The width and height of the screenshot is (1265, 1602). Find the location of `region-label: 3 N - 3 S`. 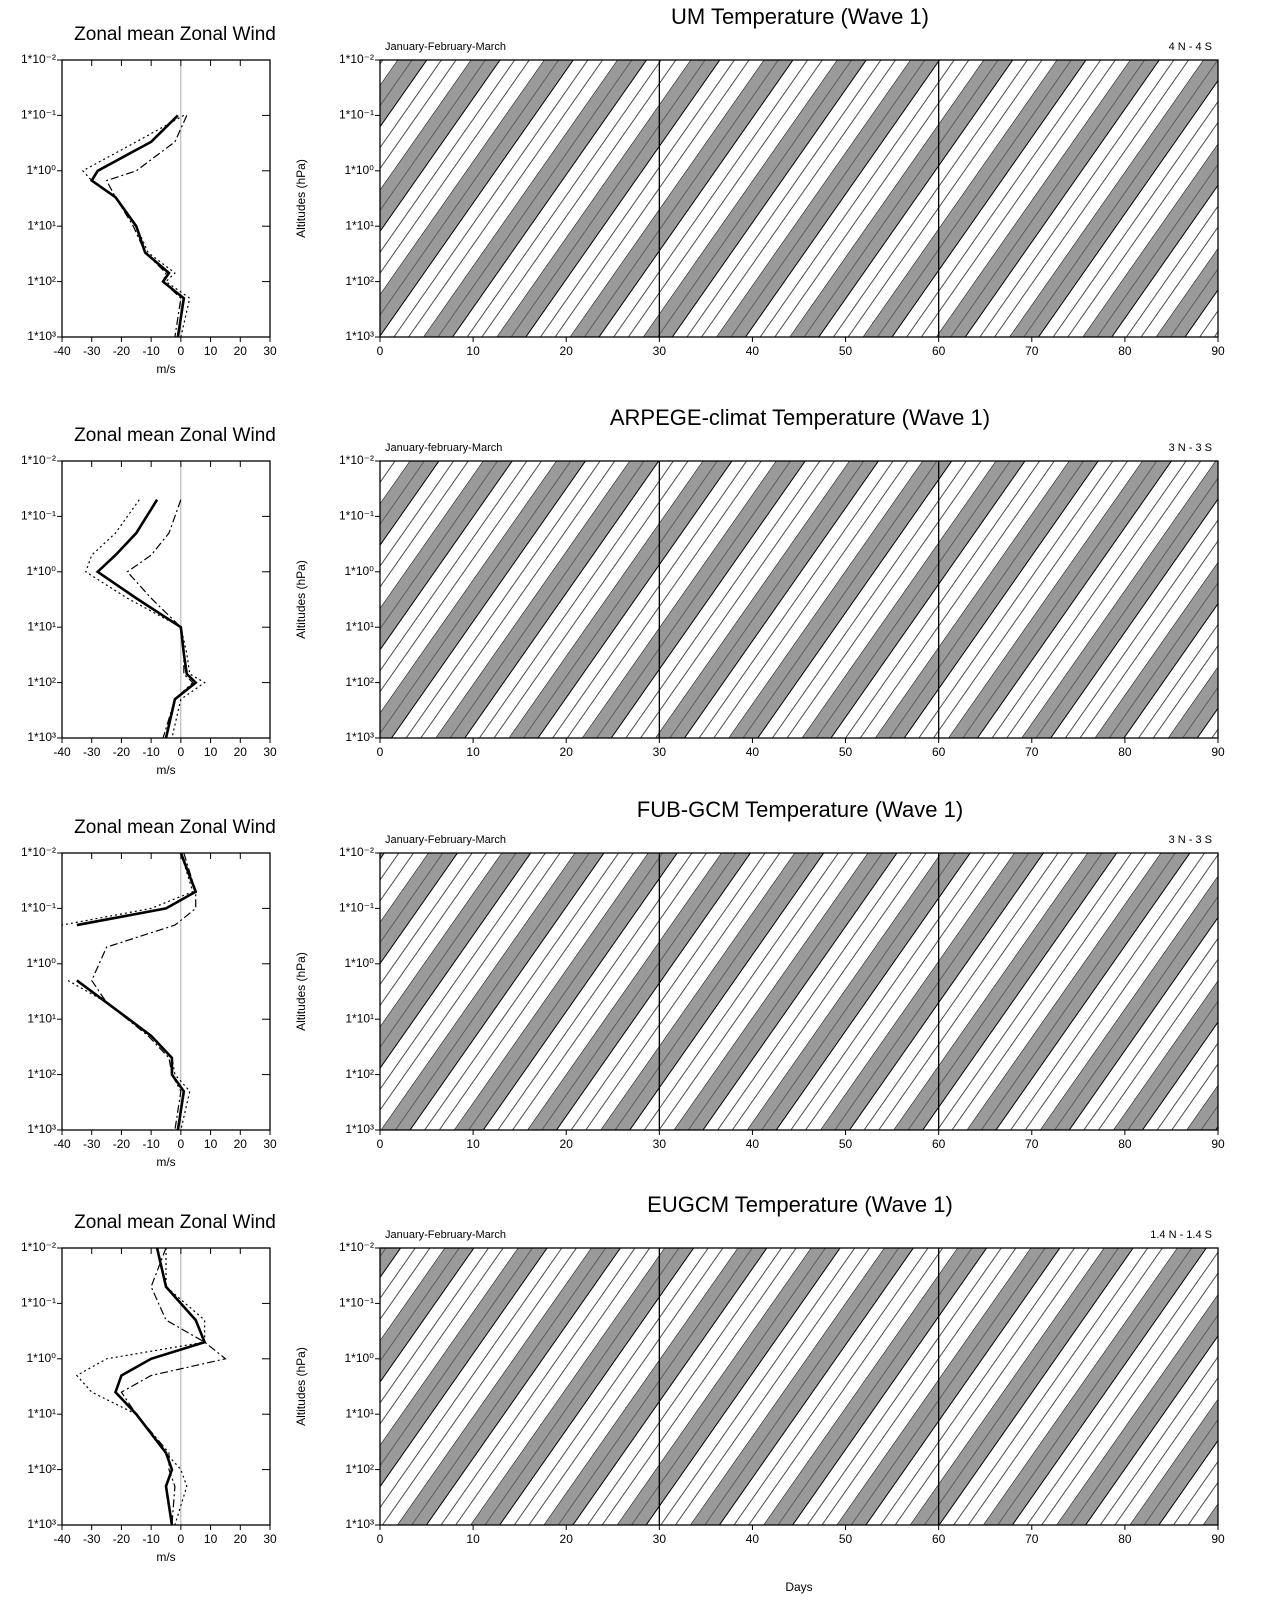

region-label: 3 N - 3 S is located at coordinates (1190, 840).